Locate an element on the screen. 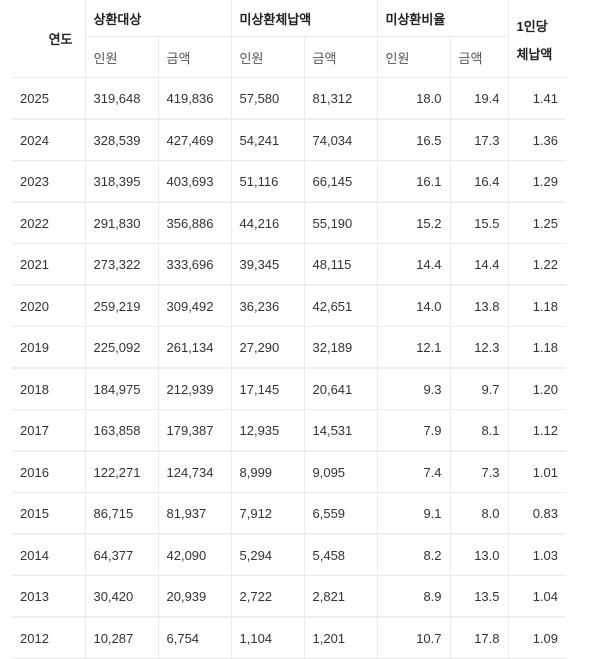 The height and width of the screenshot is (659, 600). cell-per-capita: 1.36 is located at coordinates (537, 139).